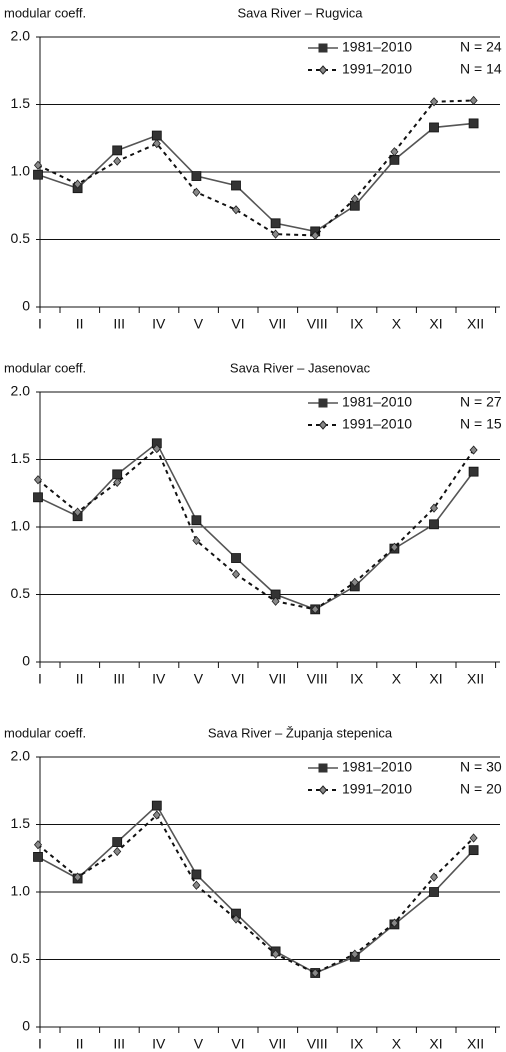 This screenshot has width=506, height=1052. Describe the element at coordinates (357, 324) in the screenshot. I see `x-tick-label: IX` at that location.